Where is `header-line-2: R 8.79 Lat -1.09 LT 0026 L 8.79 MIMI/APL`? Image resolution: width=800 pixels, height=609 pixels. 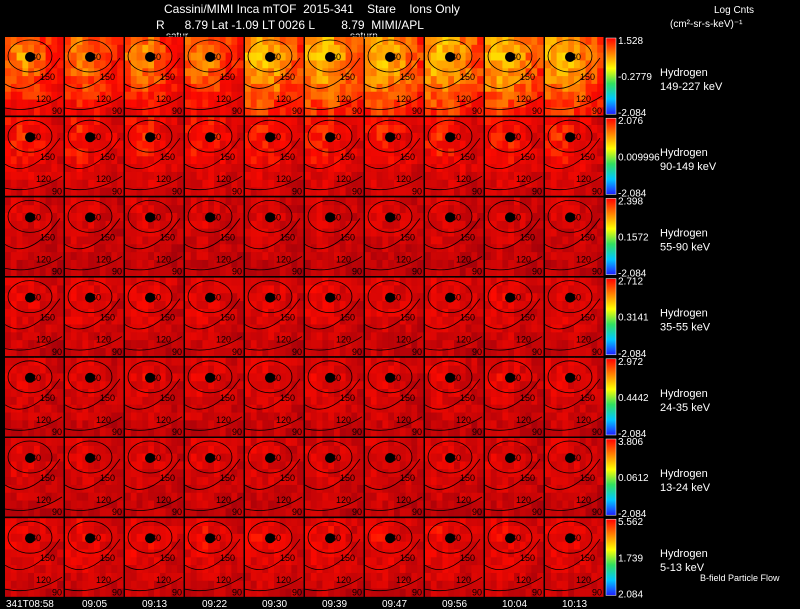
header-line-2: R 8.79 Lat -1.09 LT 0026 L 8.79 MIMI/APL is located at coordinates (290, 25).